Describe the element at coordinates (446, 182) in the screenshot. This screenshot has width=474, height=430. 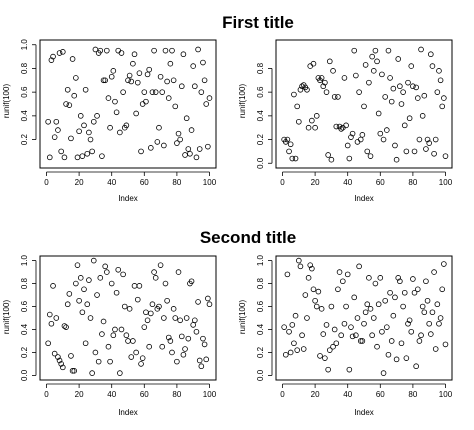
I see `x-tick-label: 100` at that location.